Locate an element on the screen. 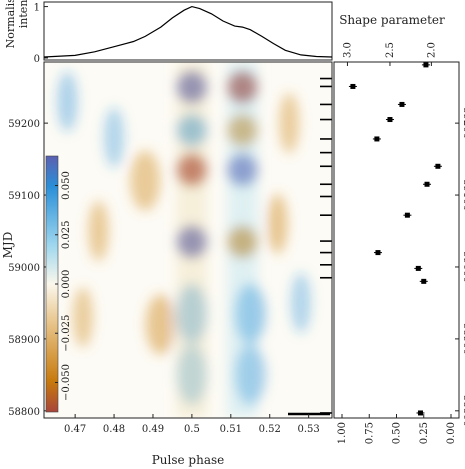  x-tick-label: 0.52 is located at coordinates (270, 429).